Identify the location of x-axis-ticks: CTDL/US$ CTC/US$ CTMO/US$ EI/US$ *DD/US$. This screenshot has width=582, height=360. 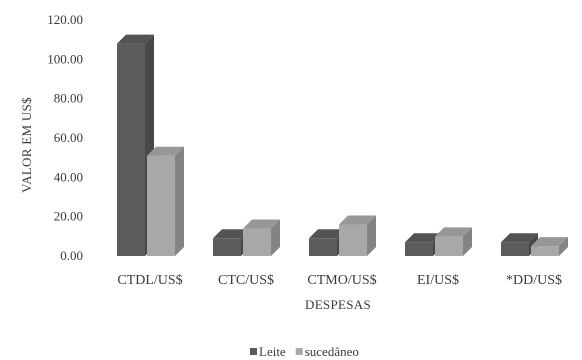
(339, 280).